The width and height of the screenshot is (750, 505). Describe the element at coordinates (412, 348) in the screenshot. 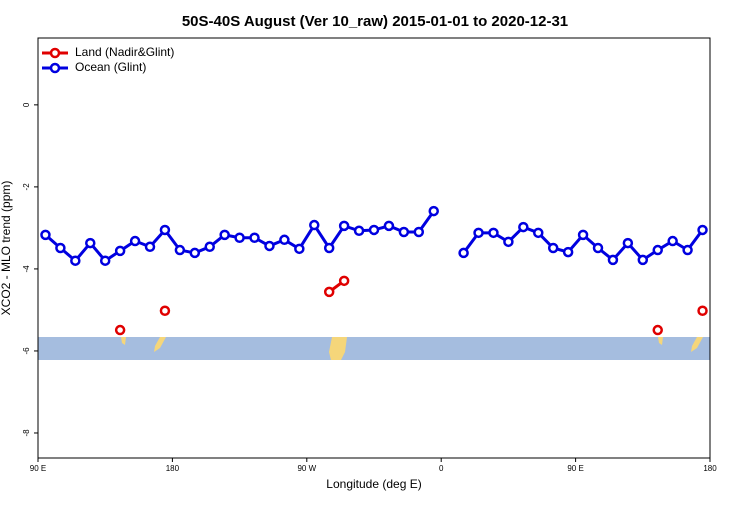

I see `land-shapes` at that location.